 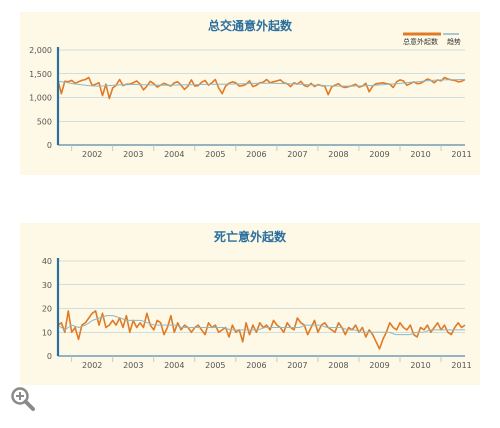 I want to click on y-tick-label: 40, so click(x=47, y=261).